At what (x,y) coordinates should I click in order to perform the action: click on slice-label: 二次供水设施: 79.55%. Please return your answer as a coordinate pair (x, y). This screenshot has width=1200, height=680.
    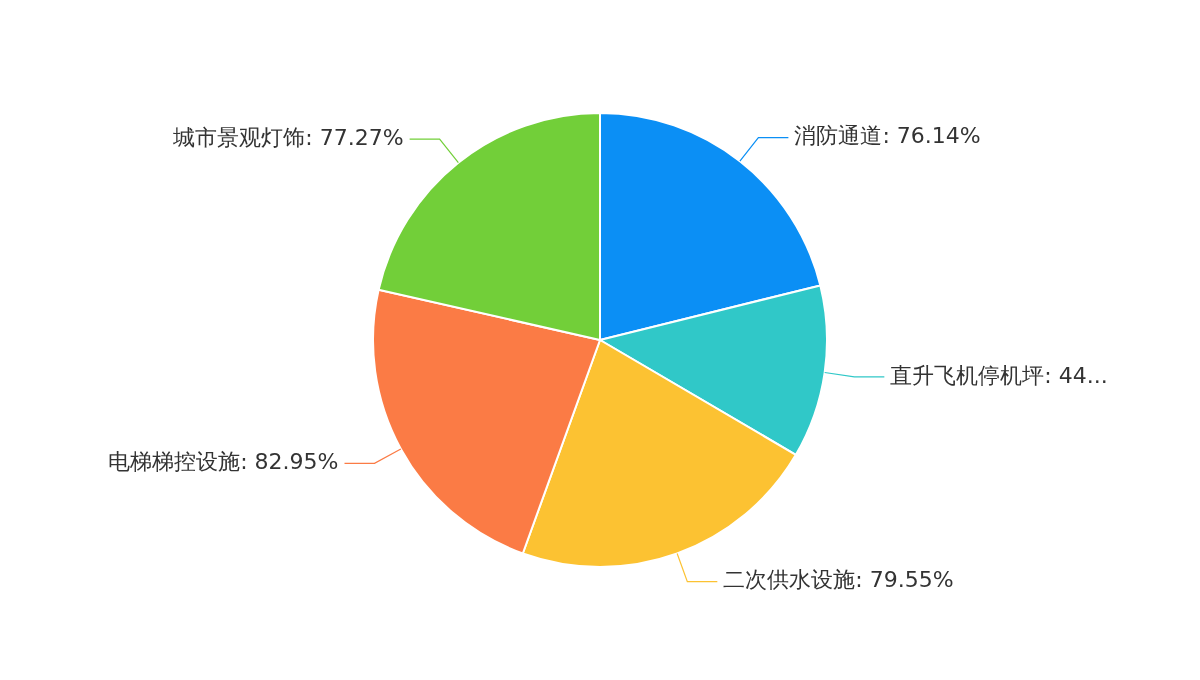
    Looking at the image, I should click on (838, 580).